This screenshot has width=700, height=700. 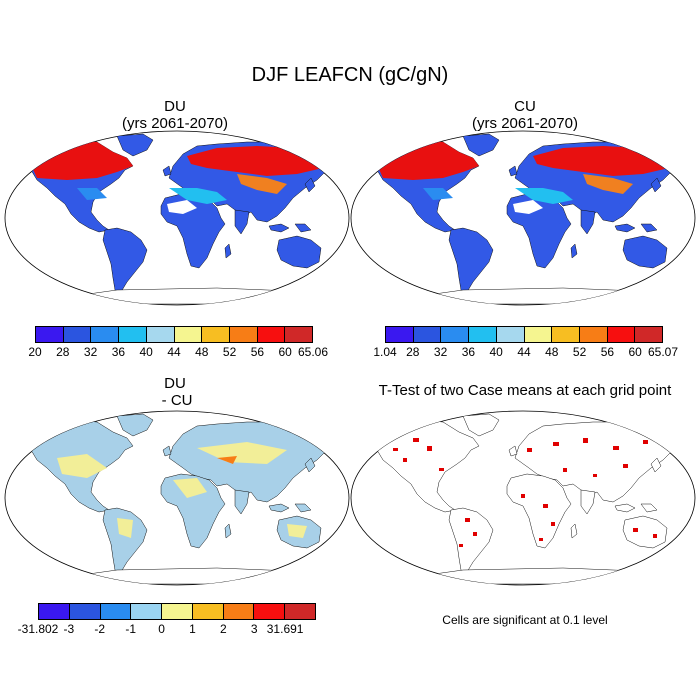 I want to click on colorbar-du-label: 40, so click(x=146, y=352).